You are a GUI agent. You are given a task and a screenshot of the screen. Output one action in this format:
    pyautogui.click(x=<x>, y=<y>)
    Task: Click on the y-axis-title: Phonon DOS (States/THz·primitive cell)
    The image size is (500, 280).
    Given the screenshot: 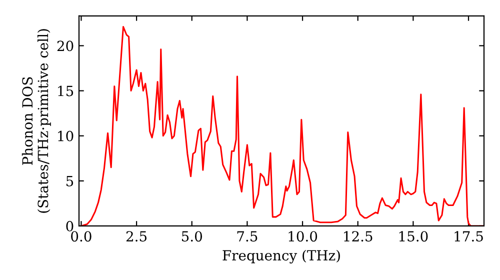 What is the action you would take?
    pyautogui.click(x=36, y=121)
    